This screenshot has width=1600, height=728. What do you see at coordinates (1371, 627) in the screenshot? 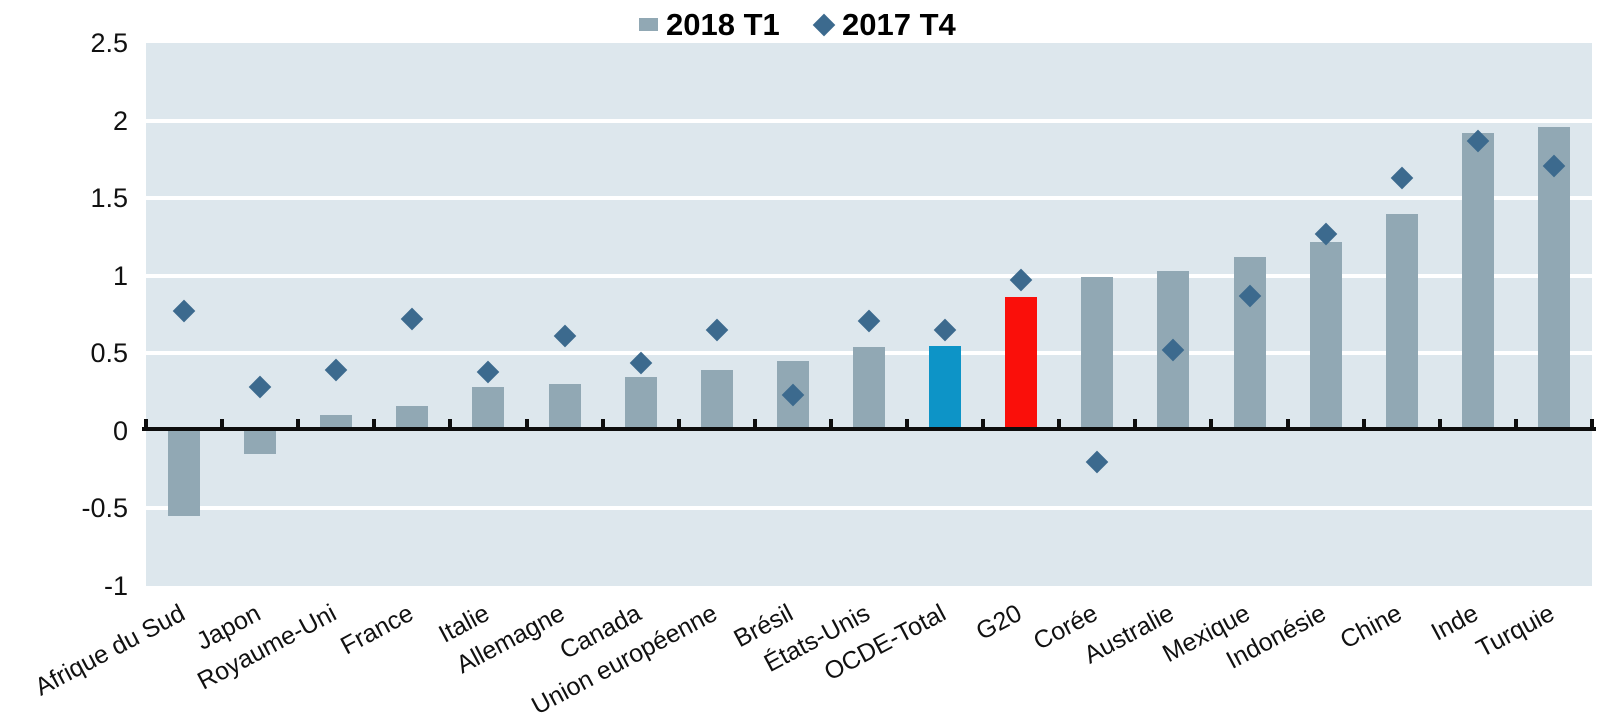
I see `x-axis-label-Chine: Chine` at bounding box center [1371, 627].